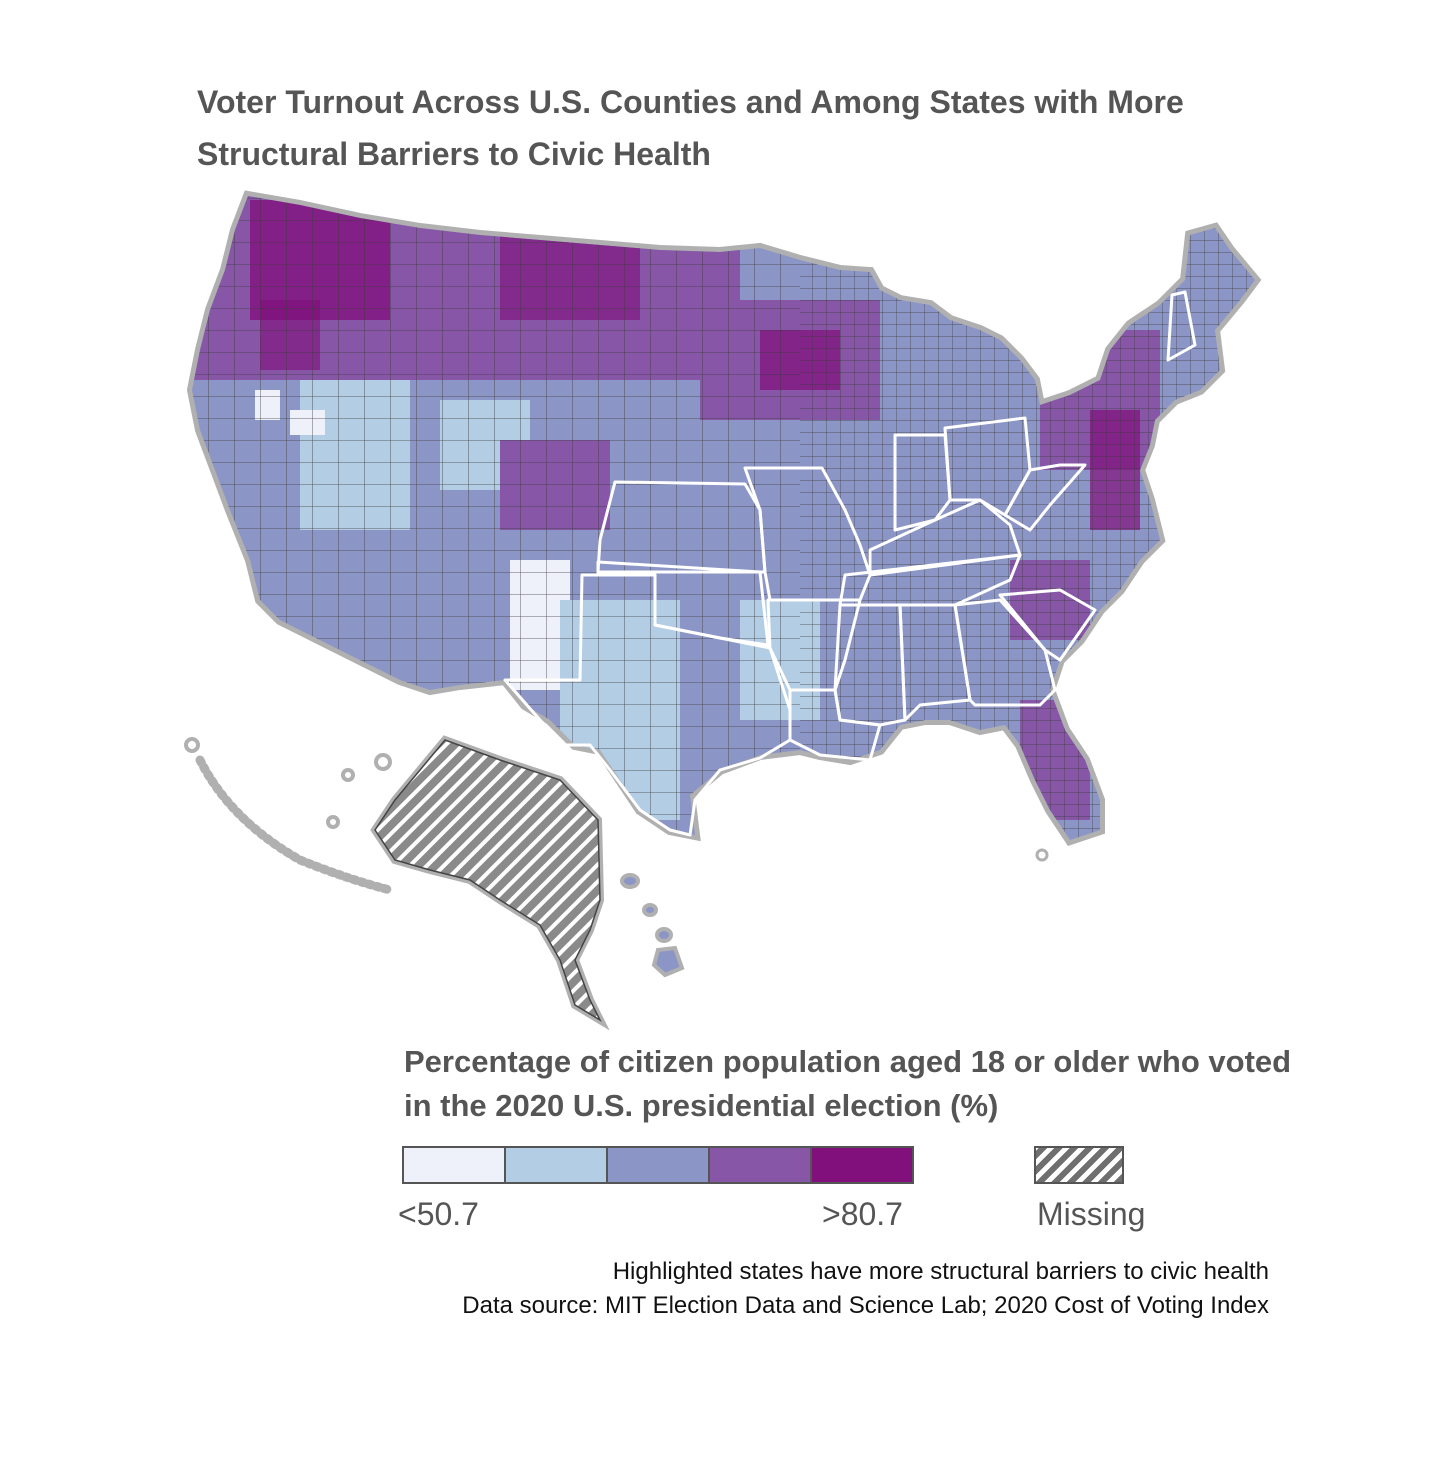 Image resolution: width=1441 pixels, height=1480 pixels. Describe the element at coordinates (862, 1214) in the screenshot. I see `legend-high-label: >80.7` at that location.